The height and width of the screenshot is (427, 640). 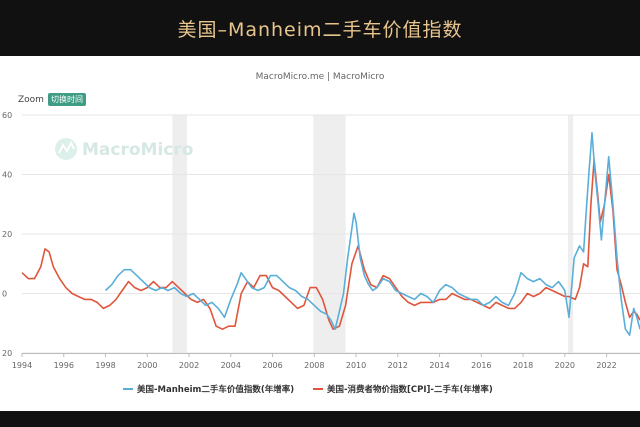 I want to click on y-tick-label-20: 20, so click(x=7, y=234).